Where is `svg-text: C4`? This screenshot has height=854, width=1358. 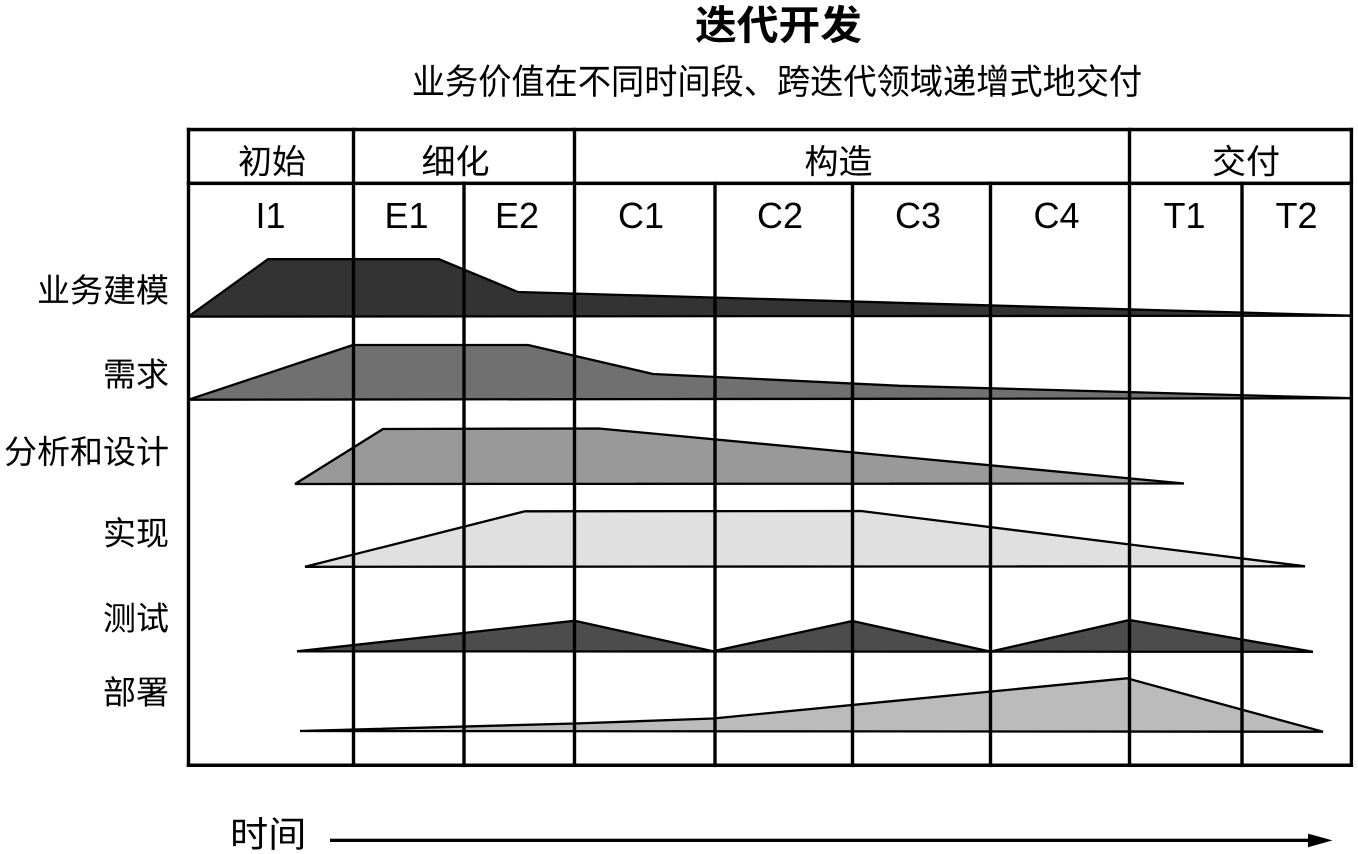 svg-text: C4 is located at coordinates (1056, 215).